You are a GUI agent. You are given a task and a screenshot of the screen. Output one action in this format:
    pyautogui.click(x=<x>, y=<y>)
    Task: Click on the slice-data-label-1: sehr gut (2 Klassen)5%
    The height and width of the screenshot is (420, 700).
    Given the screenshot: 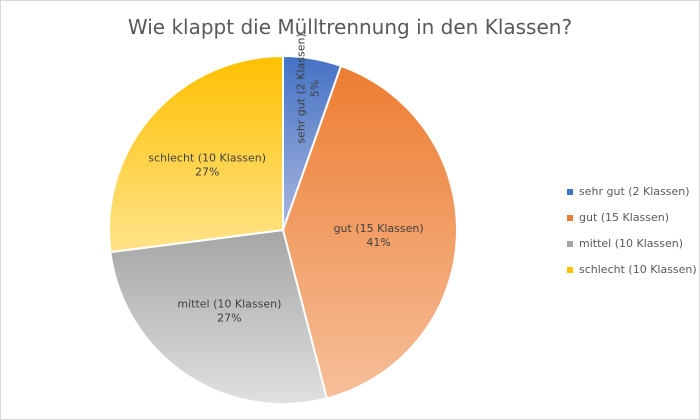 What is the action you would take?
    pyautogui.click(x=307, y=88)
    